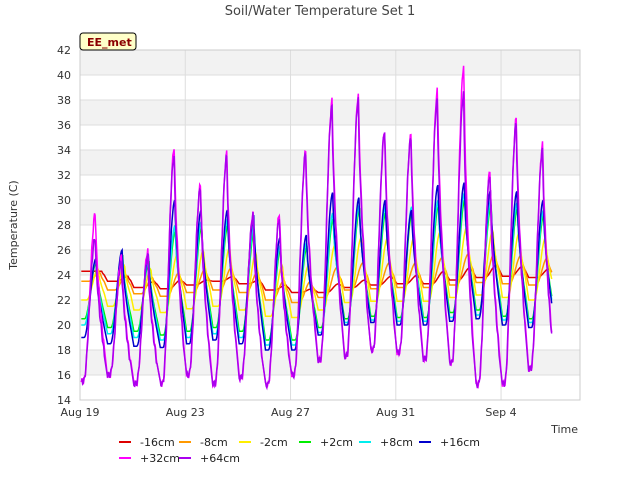 This screenshot has width=640, height=480. Describe the element at coordinates (64, 100) in the screenshot. I see `y-tick-label: 38` at that location.